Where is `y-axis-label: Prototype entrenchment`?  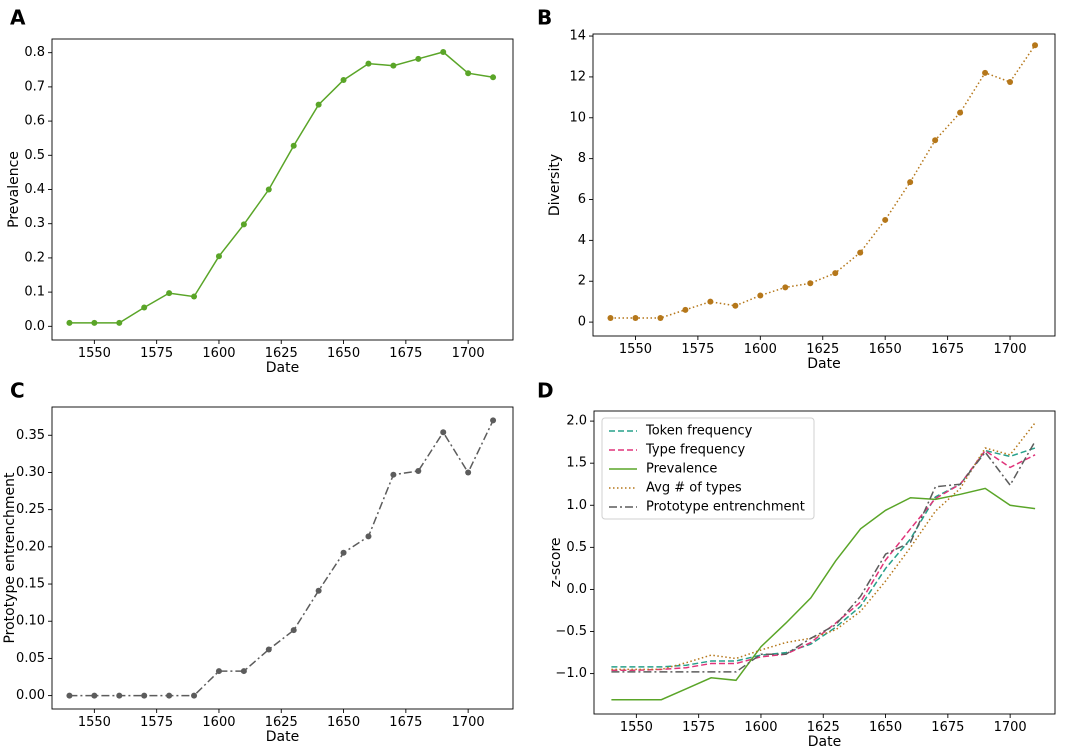
y-axis-label: Prototype entrenchment is located at coordinates (10, 558).